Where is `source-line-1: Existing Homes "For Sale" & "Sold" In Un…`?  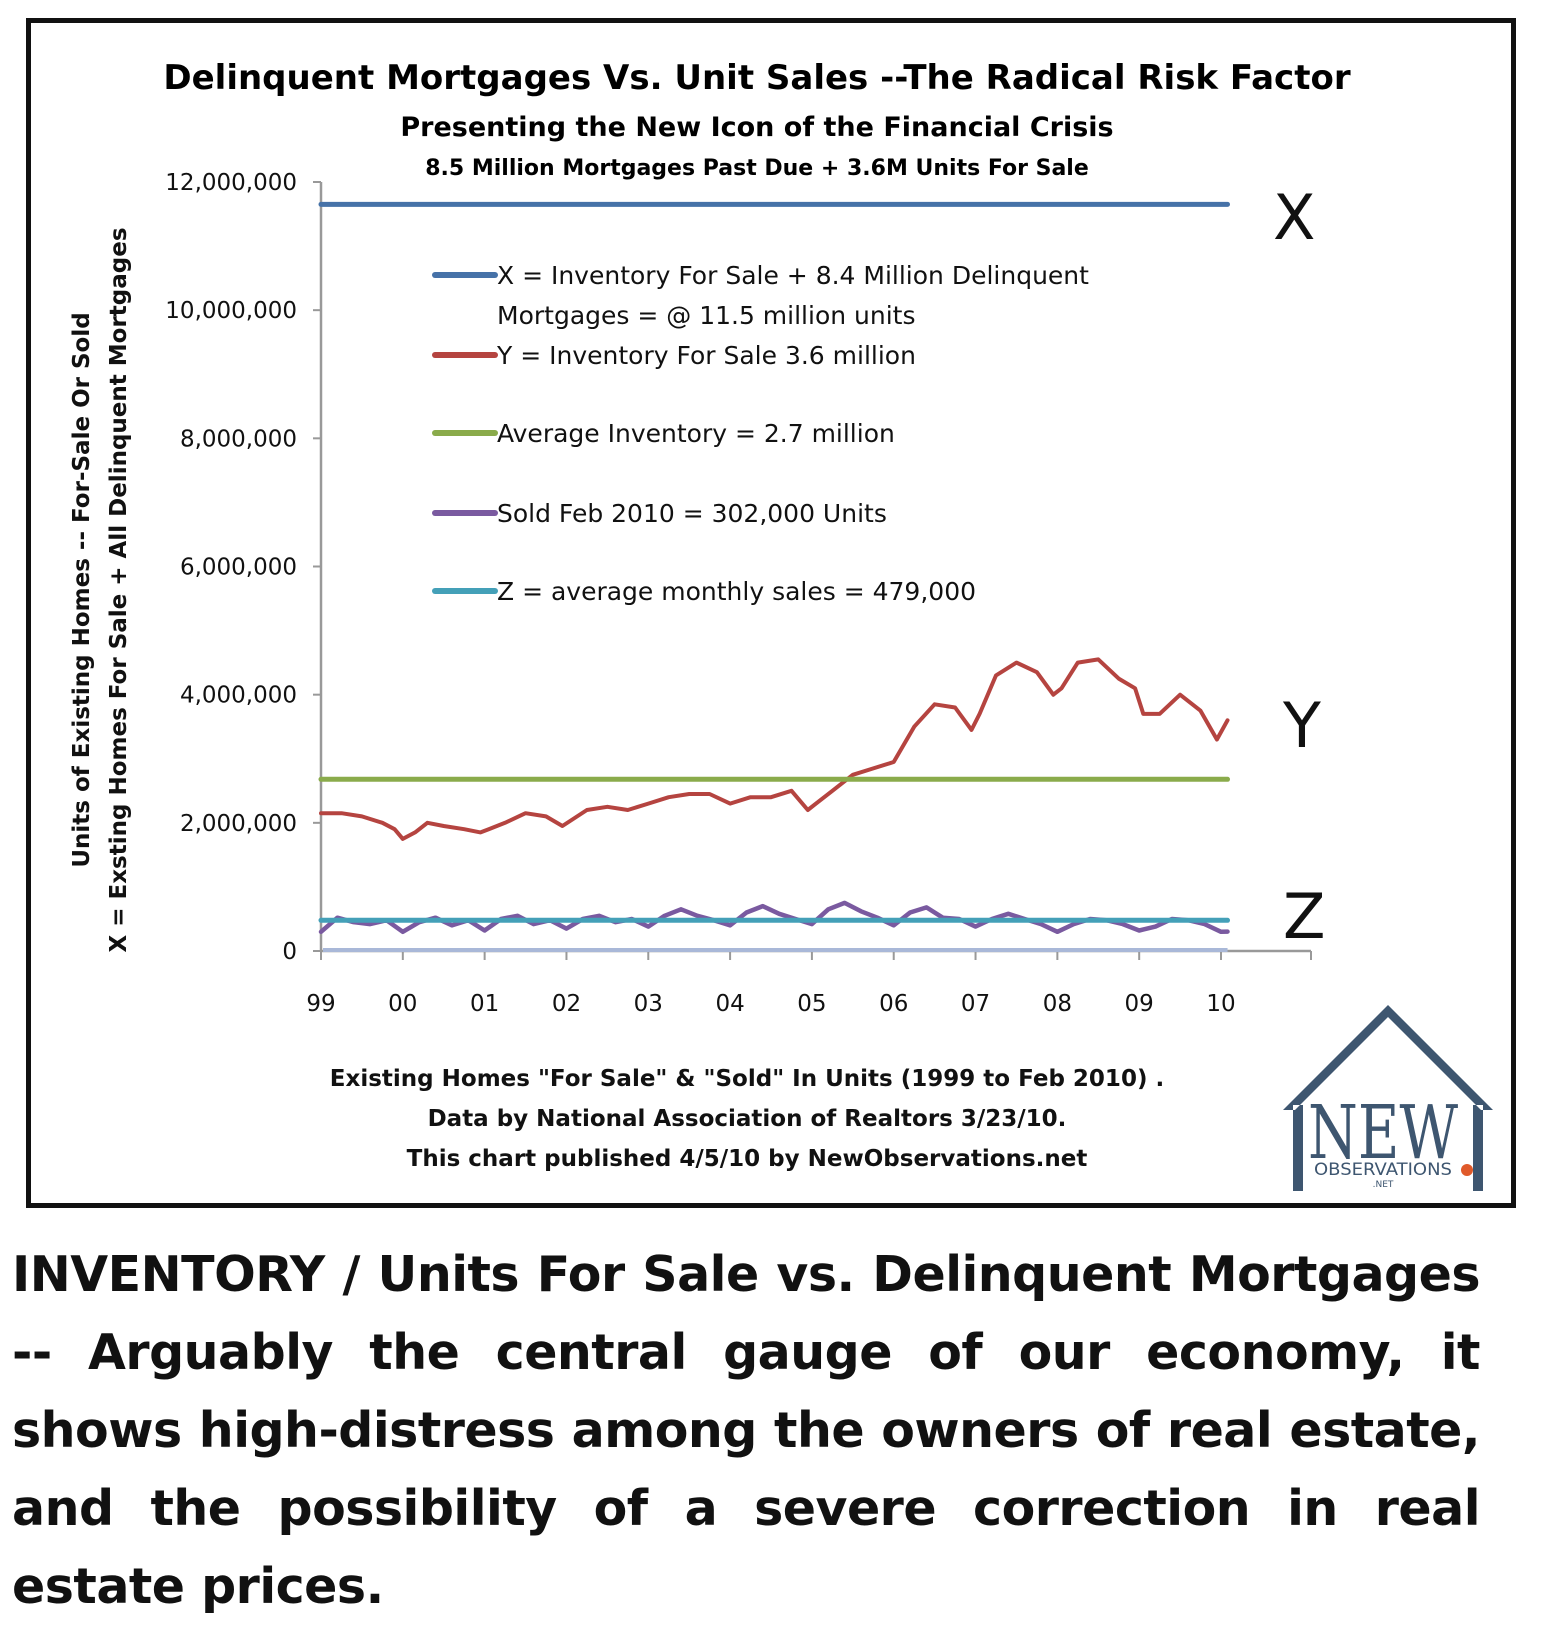
source-line-1: Existing Homes "For Sale" & "Sold" In Un… is located at coordinates (747, 1079).